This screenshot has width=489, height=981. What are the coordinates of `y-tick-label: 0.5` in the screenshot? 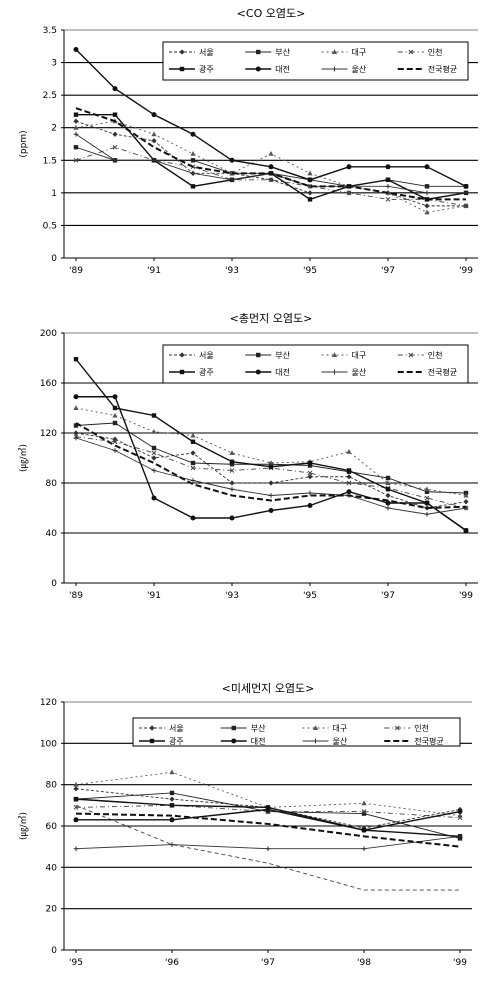 It's located at (50, 226).